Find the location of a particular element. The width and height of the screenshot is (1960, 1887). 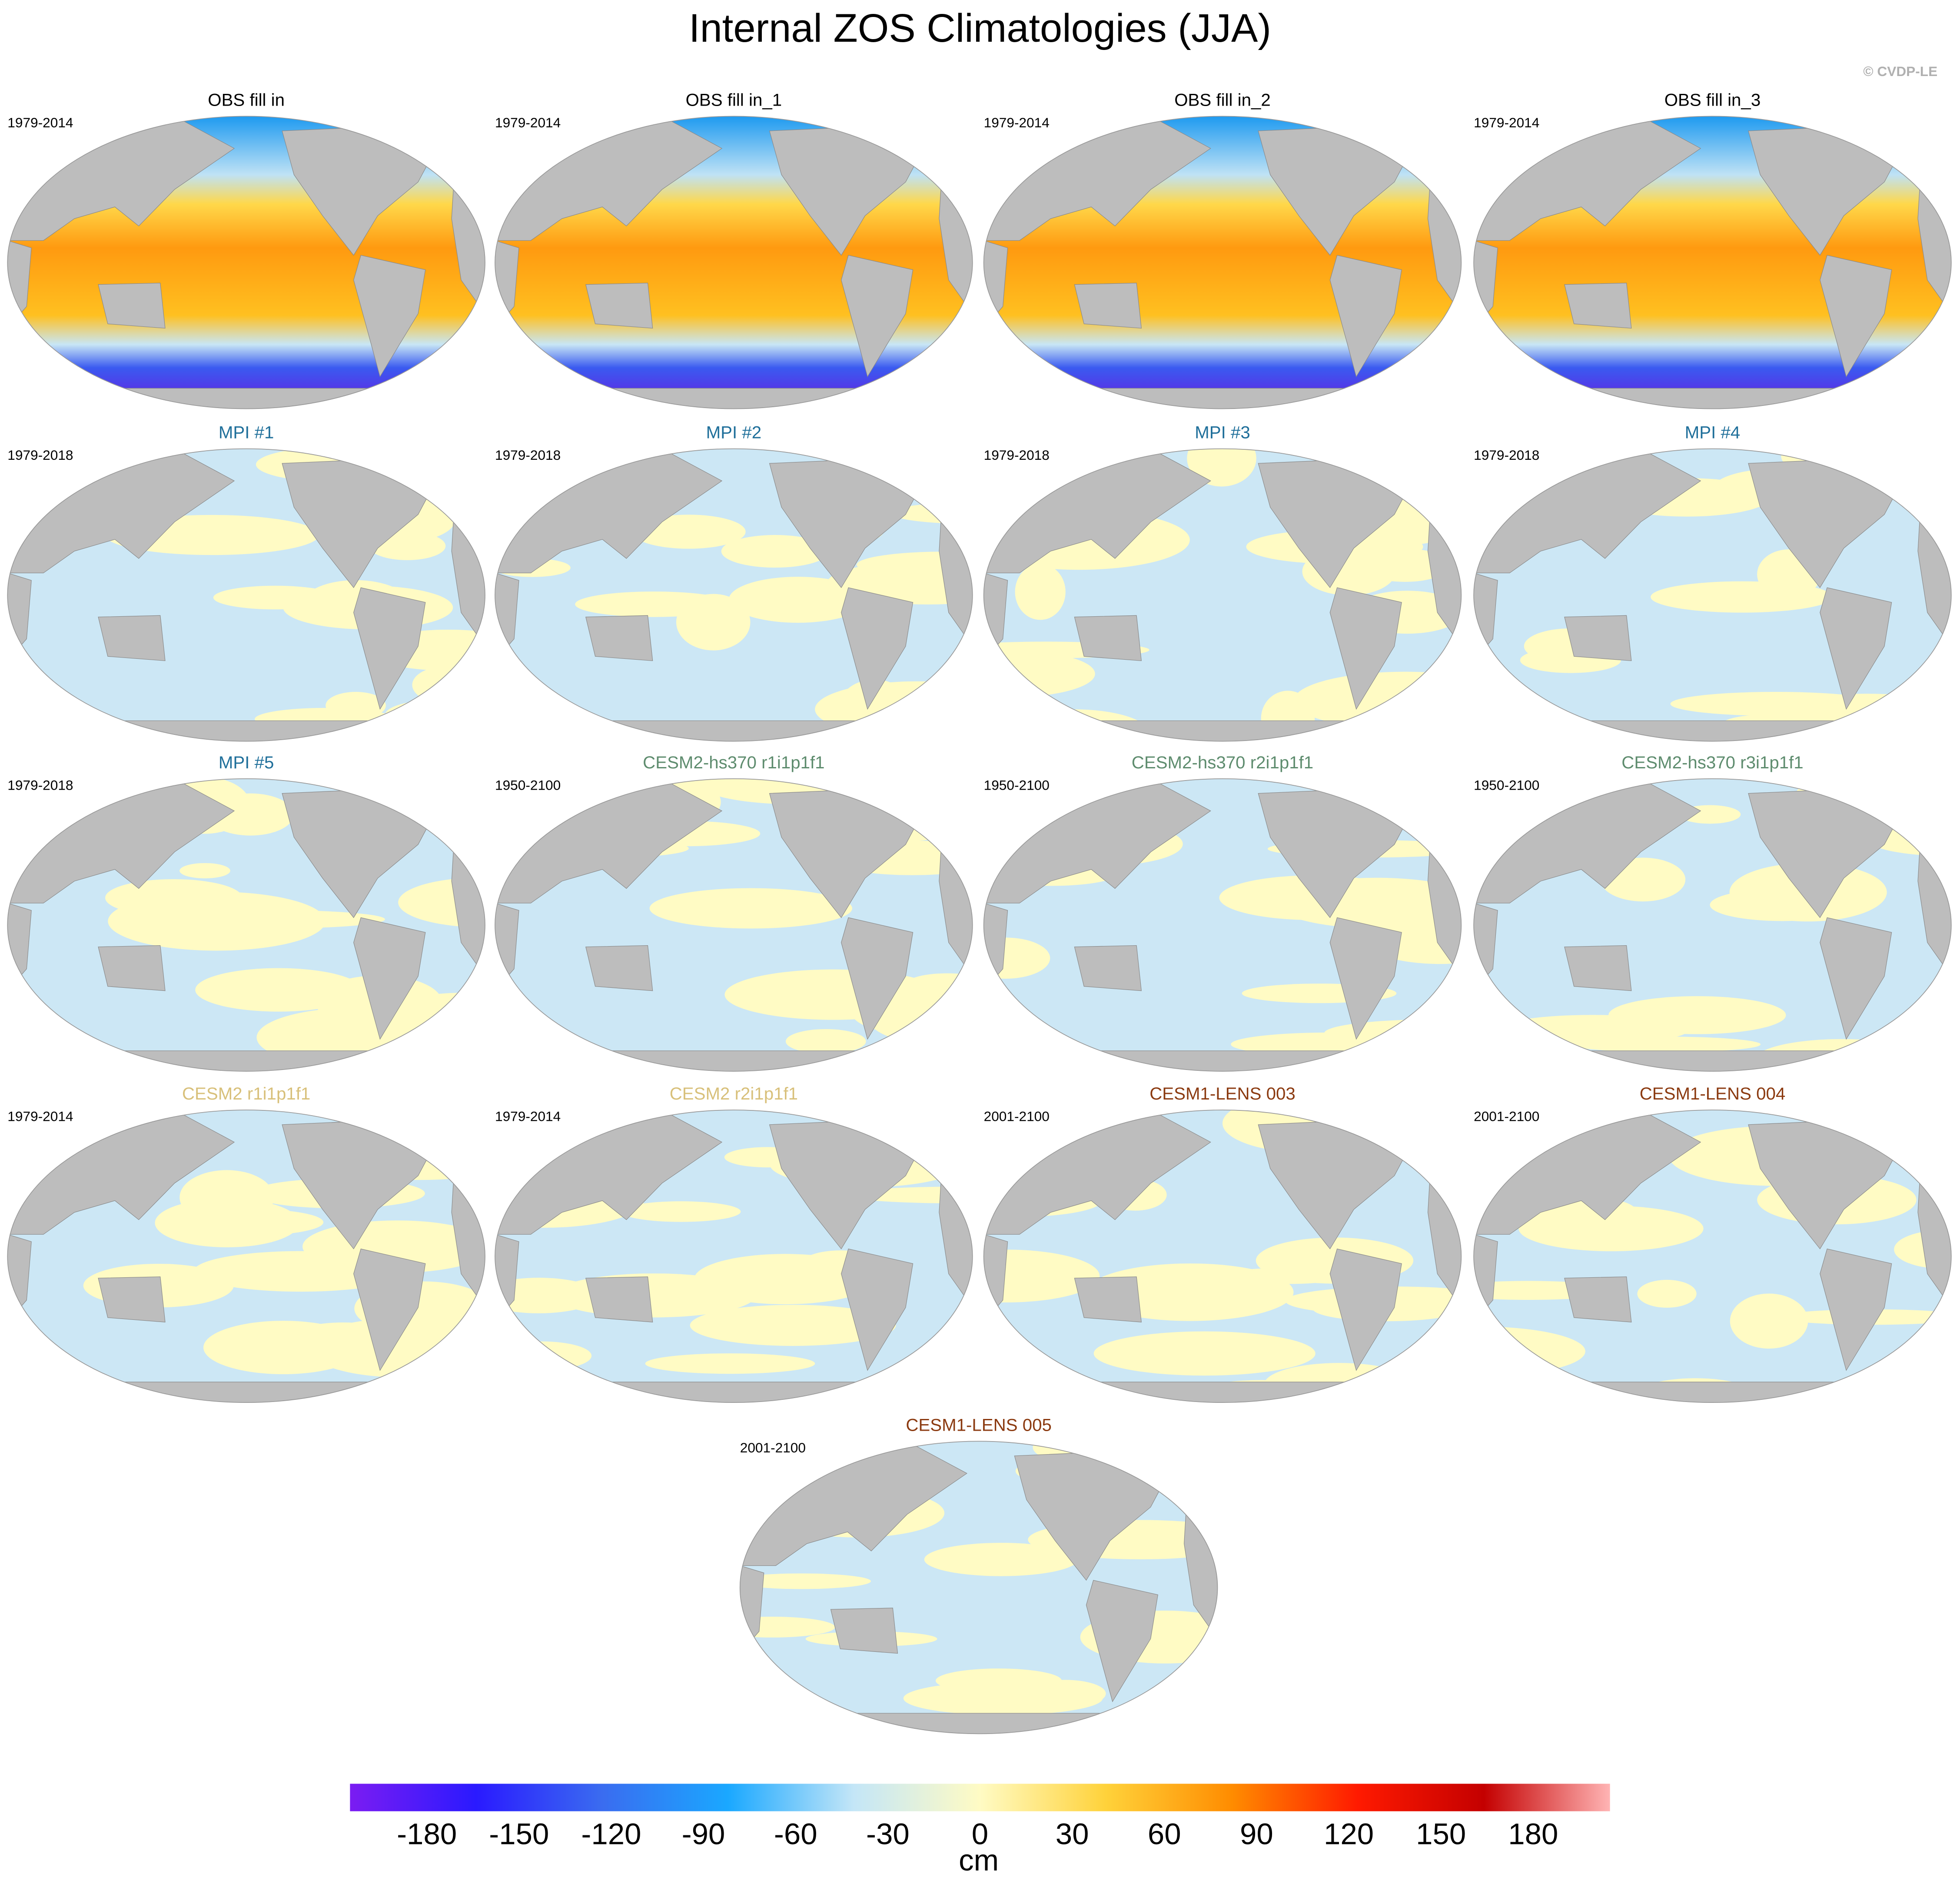

map-panel: CESM1-LENS 005 2001-2100 is located at coordinates (978, 1574).